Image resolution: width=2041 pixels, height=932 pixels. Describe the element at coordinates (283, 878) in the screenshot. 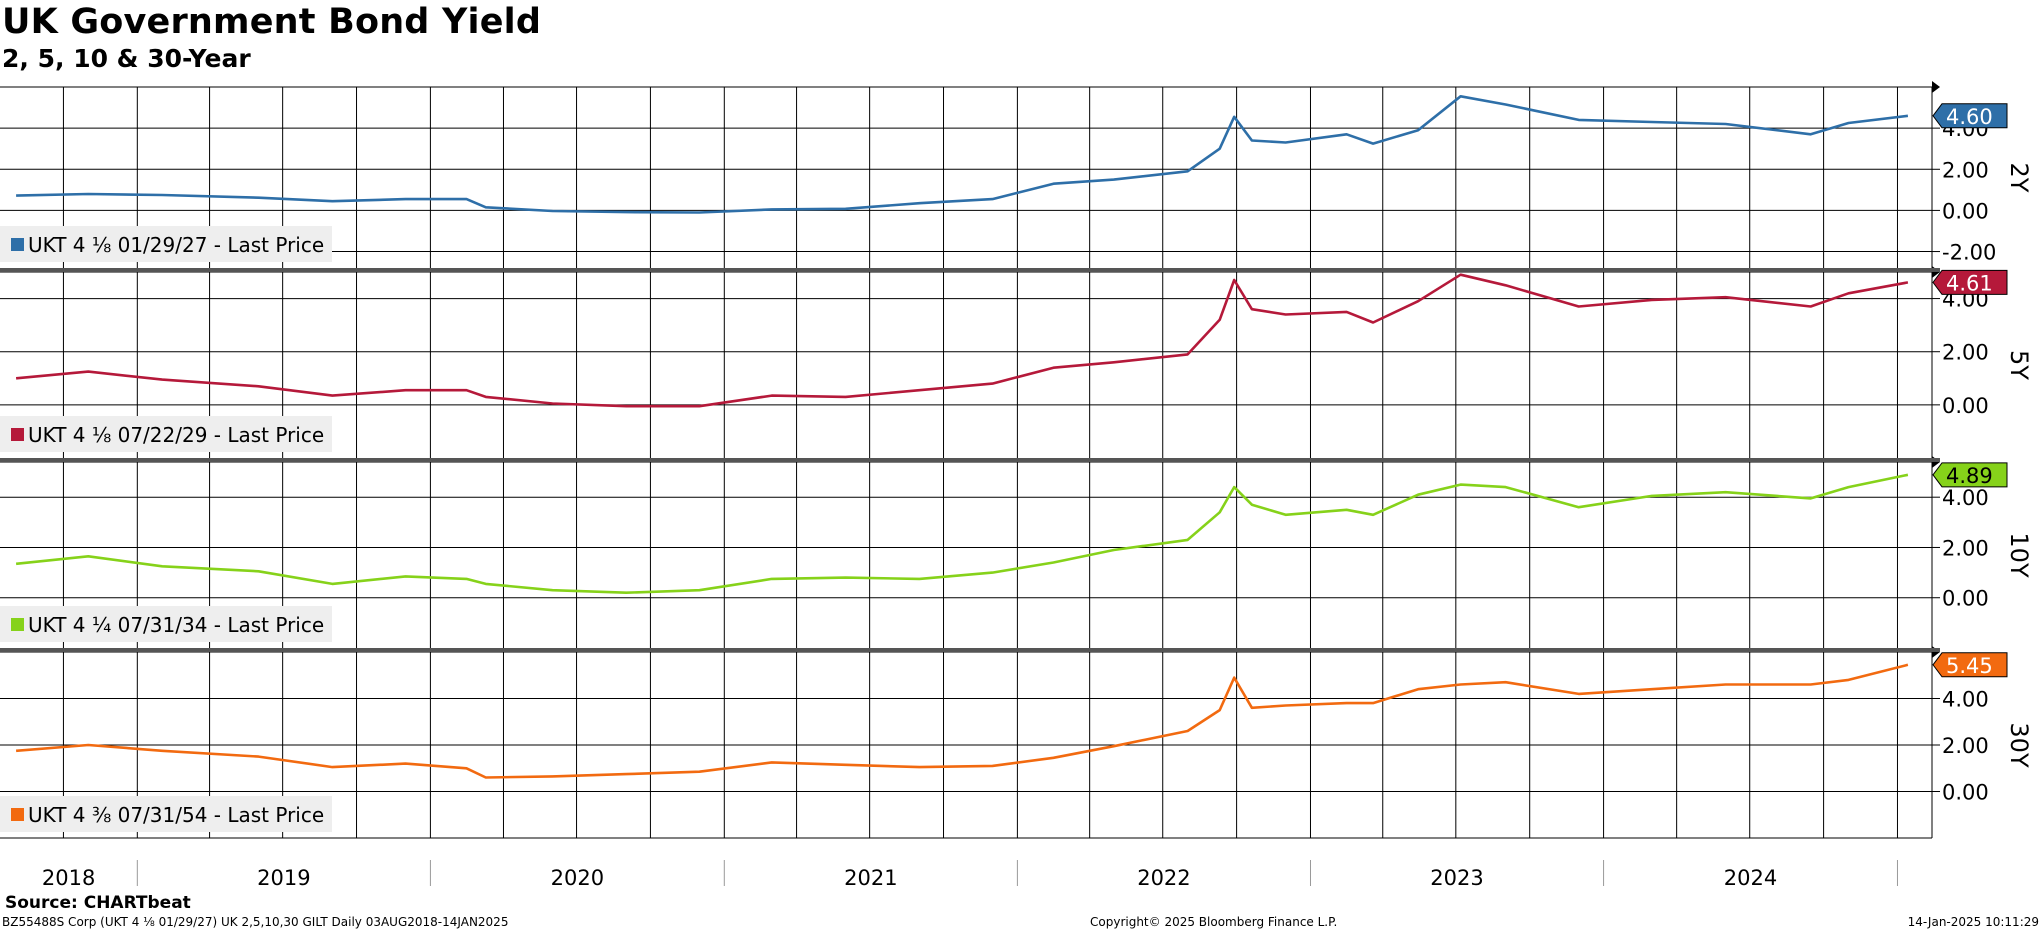

I see `x-tick-label: 2019` at that location.